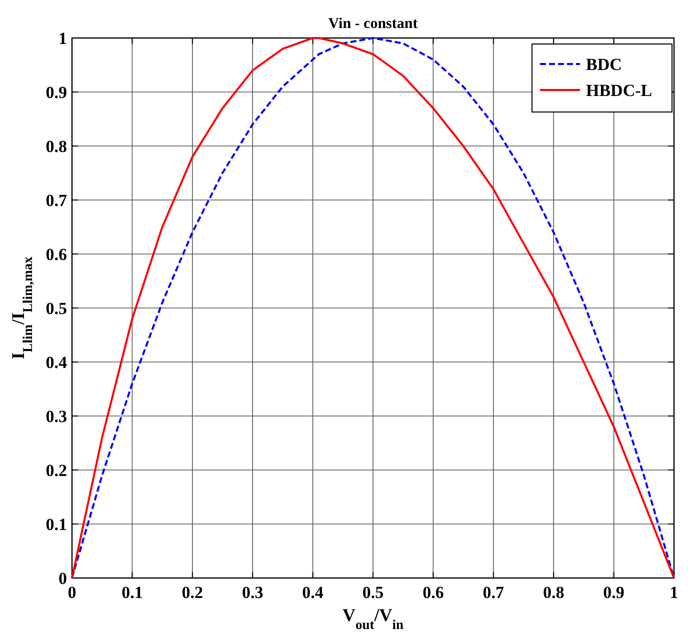 The width and height of the screenshot is (688, 633). What do you see at coordinates (56, 308) in the screenshot?
I see `y-tick-label: 0.5` at bounding box center [56, 308].